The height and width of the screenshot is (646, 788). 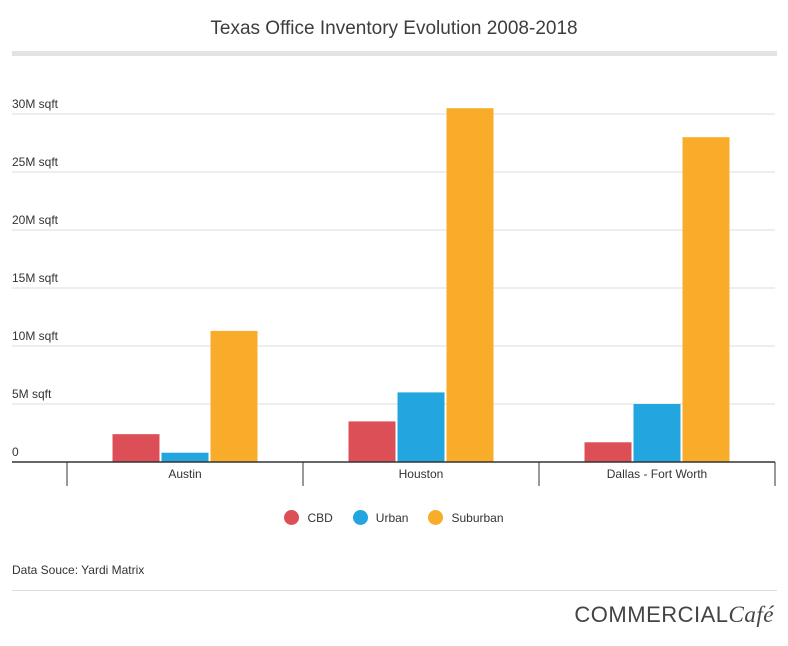 I want to click on x-category-label: Austin, so click(x=184, y=474).